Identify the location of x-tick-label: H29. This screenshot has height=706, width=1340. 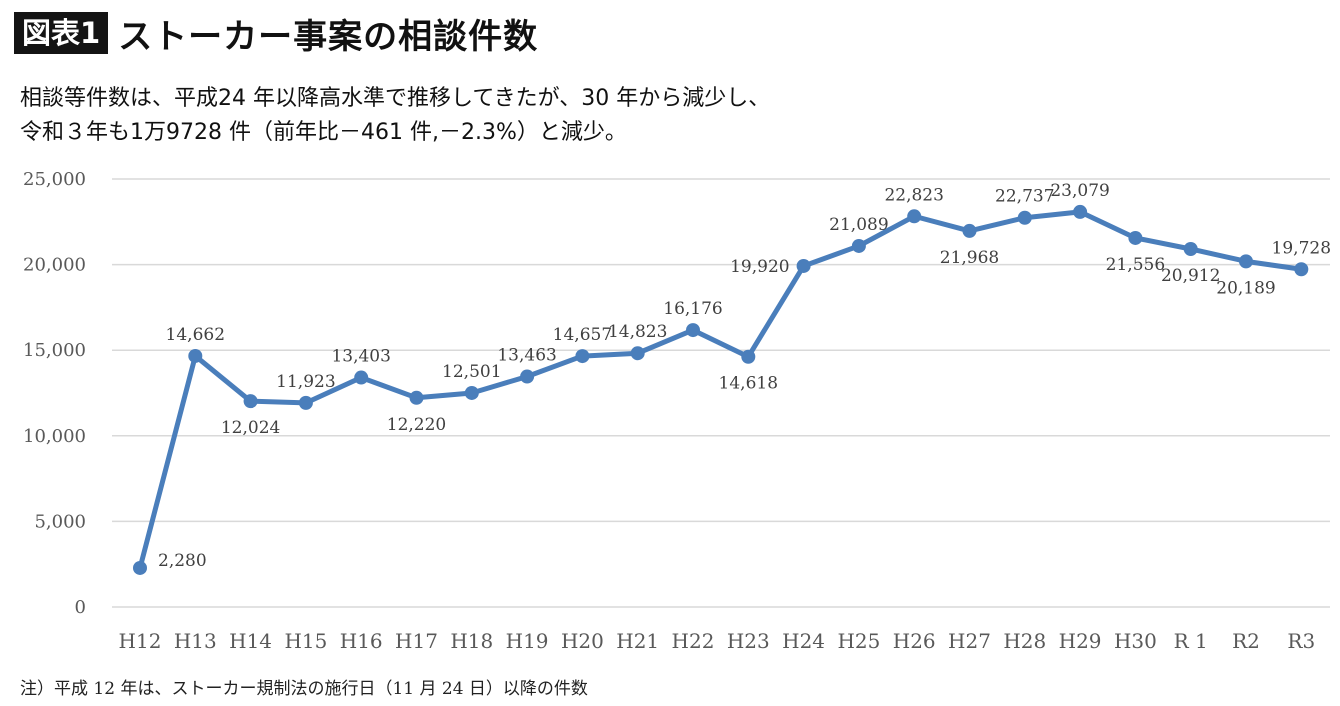
(1080, 641).